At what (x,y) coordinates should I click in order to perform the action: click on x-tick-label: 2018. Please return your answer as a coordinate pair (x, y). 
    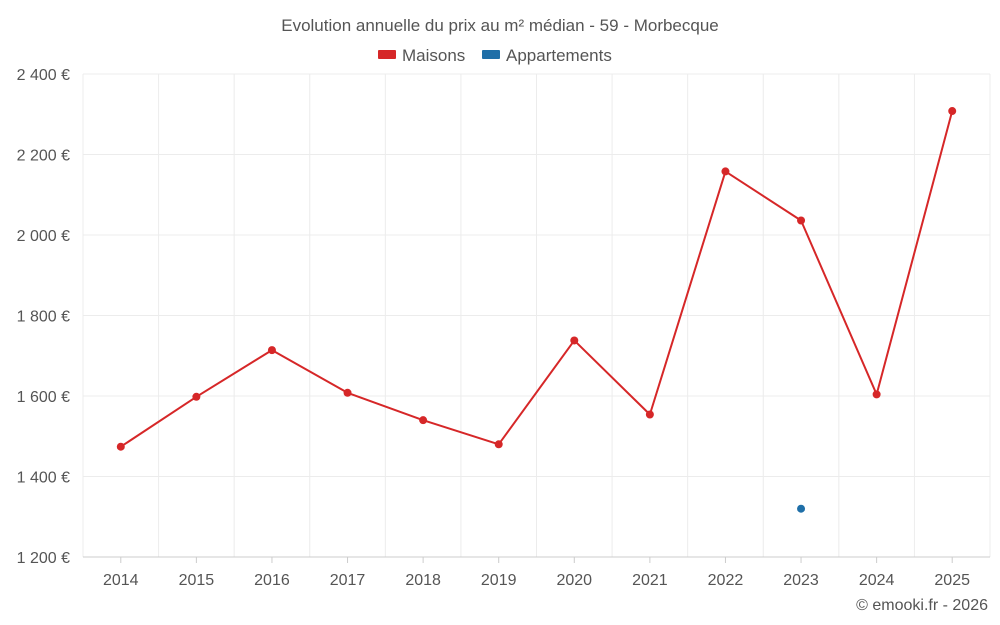
    Looking at the image, I should click on (423, 580).